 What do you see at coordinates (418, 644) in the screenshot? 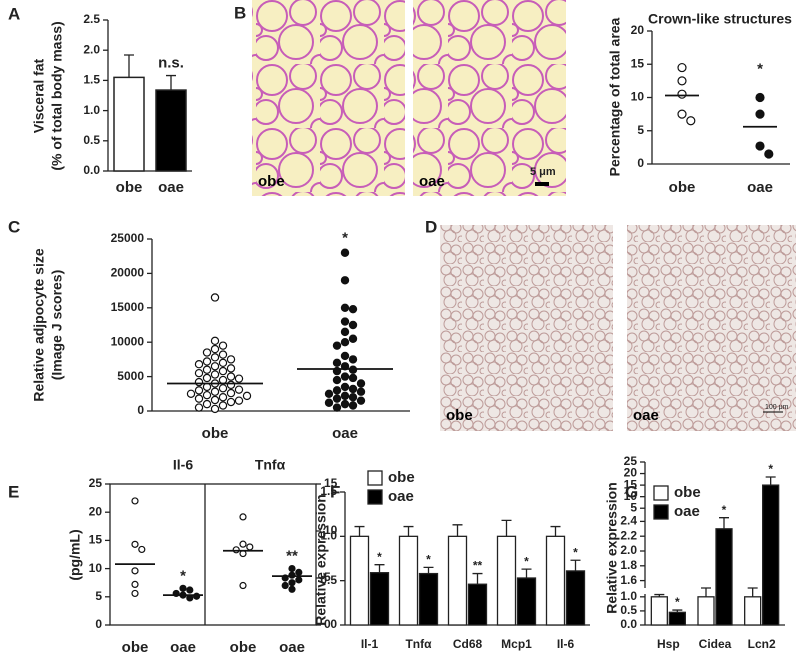
I see `x-tick-label: Tnfα` at bounding box center [418, 644].